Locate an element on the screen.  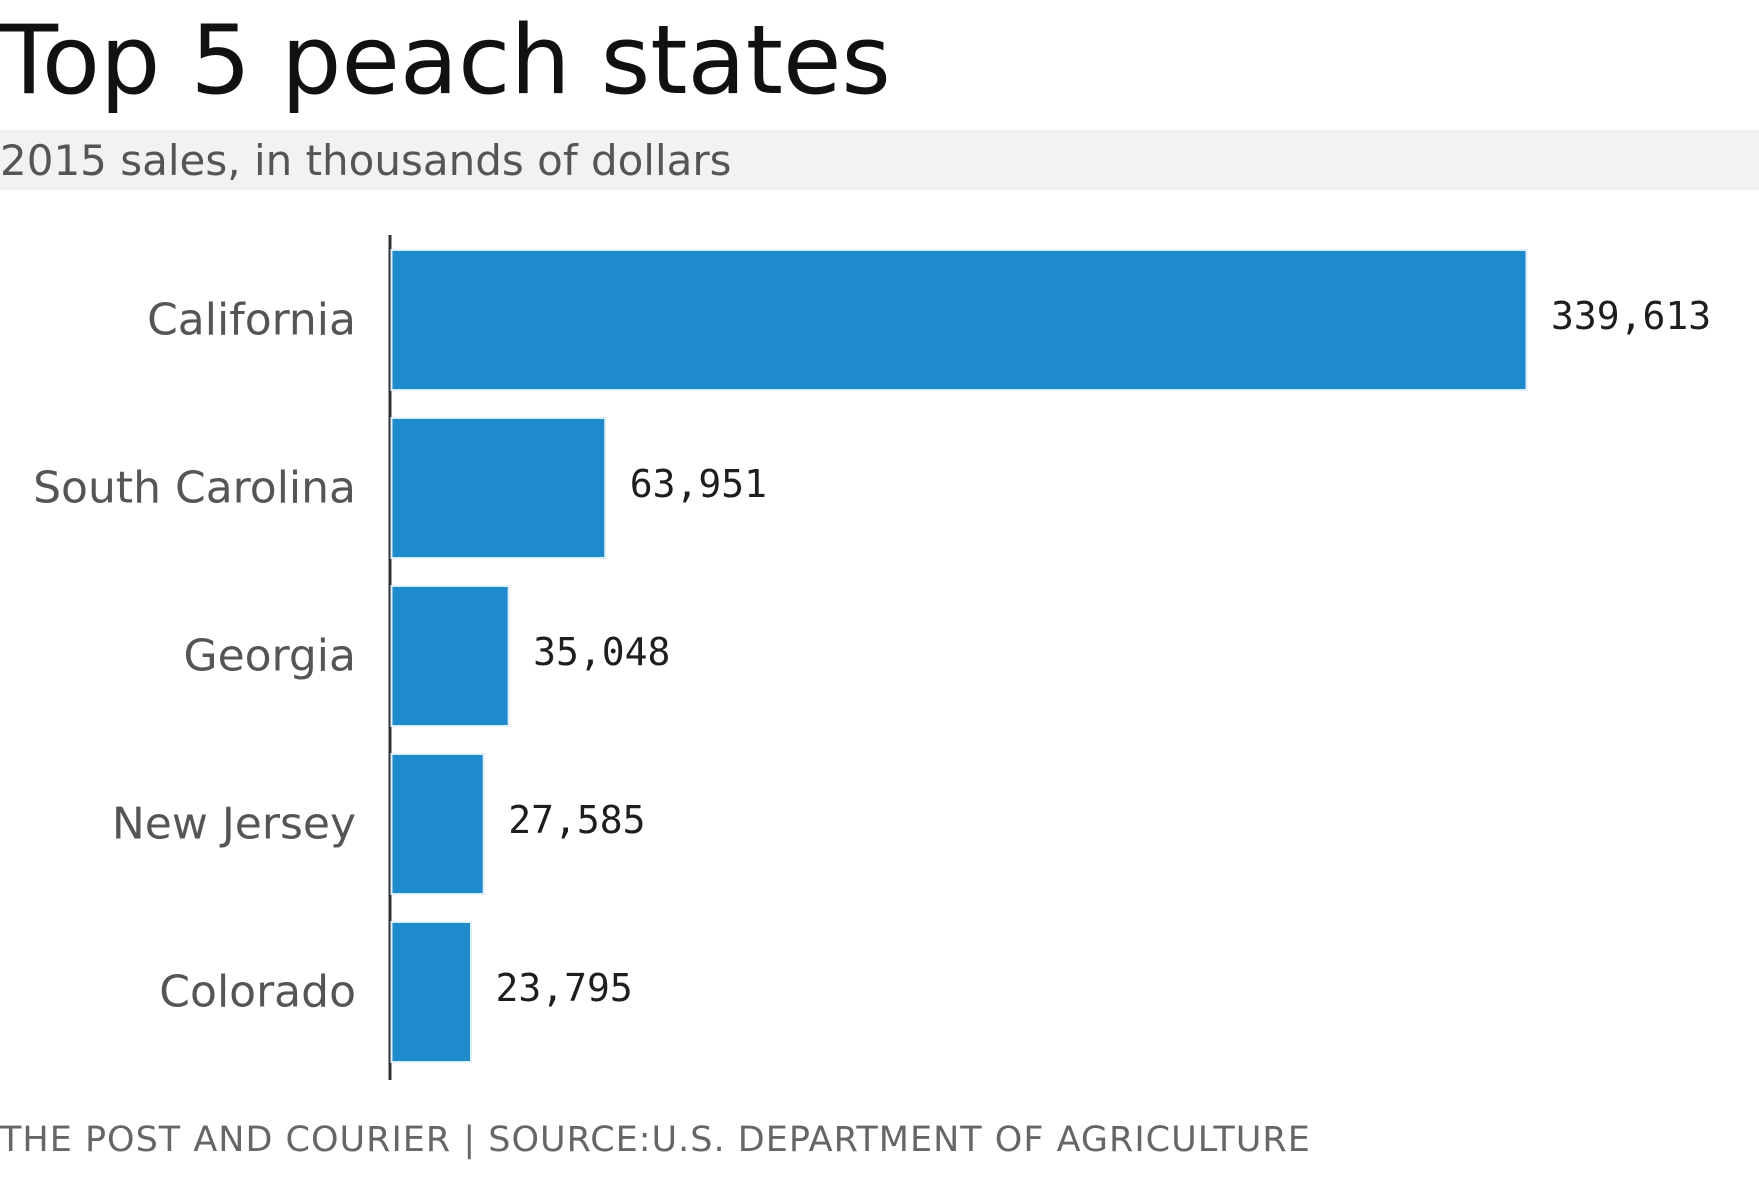
value-label: 23,795 is located at coordinates (564, 988).